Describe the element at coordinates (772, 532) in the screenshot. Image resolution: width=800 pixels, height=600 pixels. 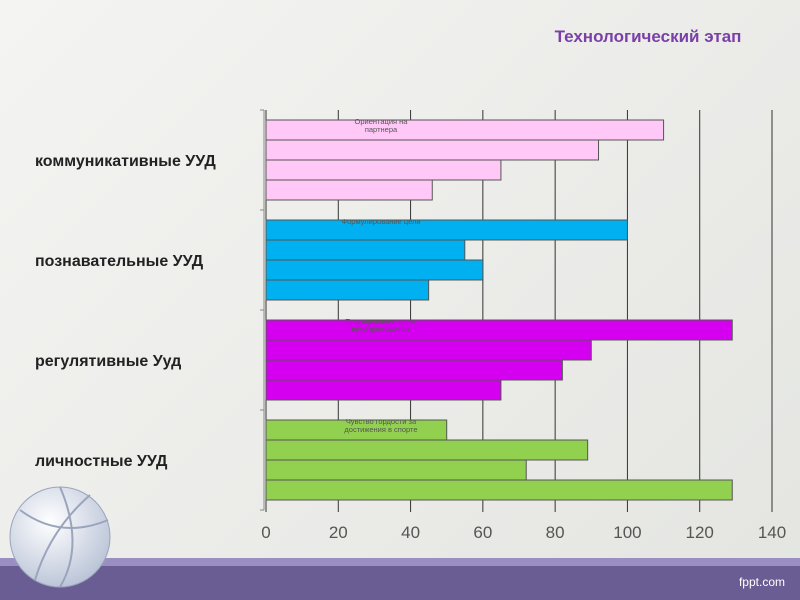
I see `x-tick-label: 140` at that location.